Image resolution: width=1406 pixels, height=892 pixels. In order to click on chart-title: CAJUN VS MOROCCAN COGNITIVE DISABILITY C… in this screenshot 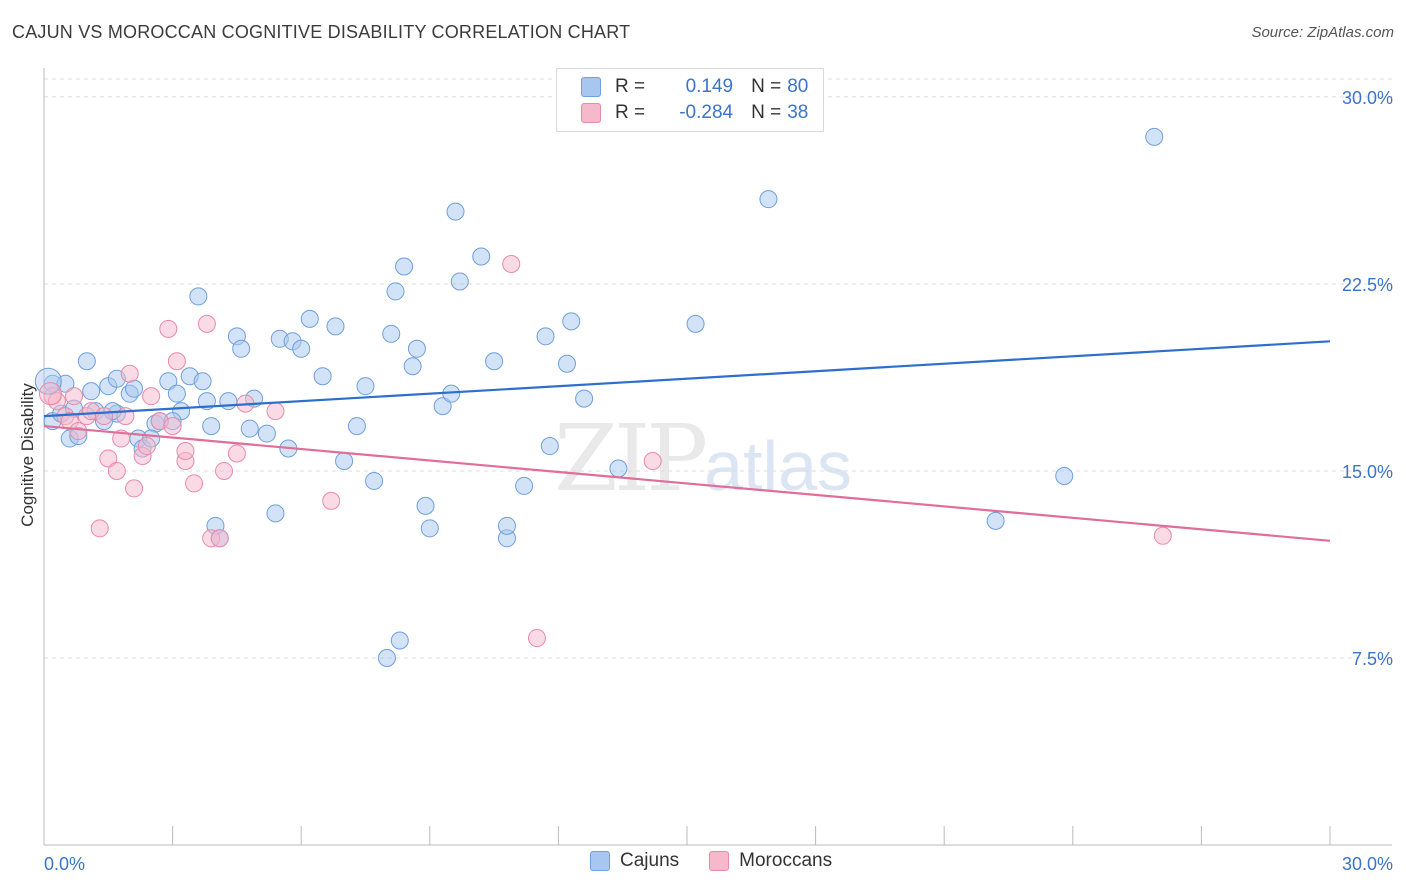, I will do `click(321, 32)`.